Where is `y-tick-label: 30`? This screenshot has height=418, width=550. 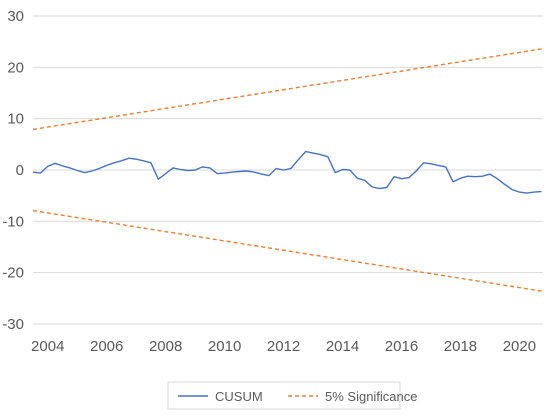
y-tick-label: 30 is located at coordinates (15, 16).